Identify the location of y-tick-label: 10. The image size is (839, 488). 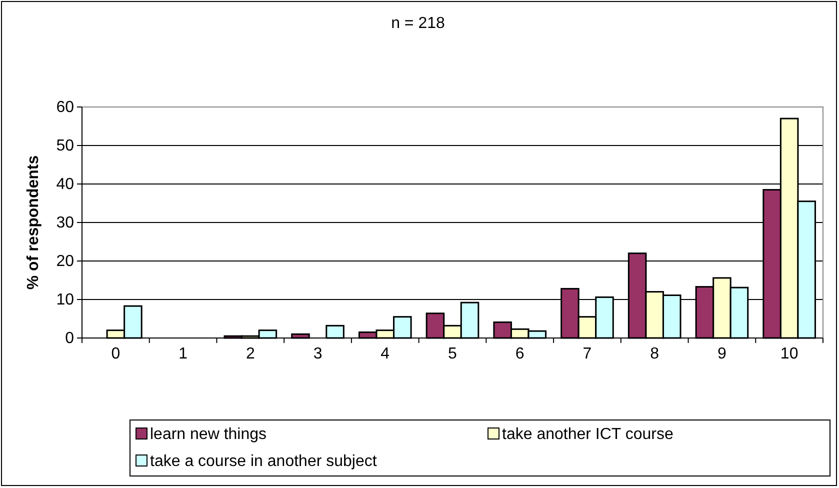
(65, 300).